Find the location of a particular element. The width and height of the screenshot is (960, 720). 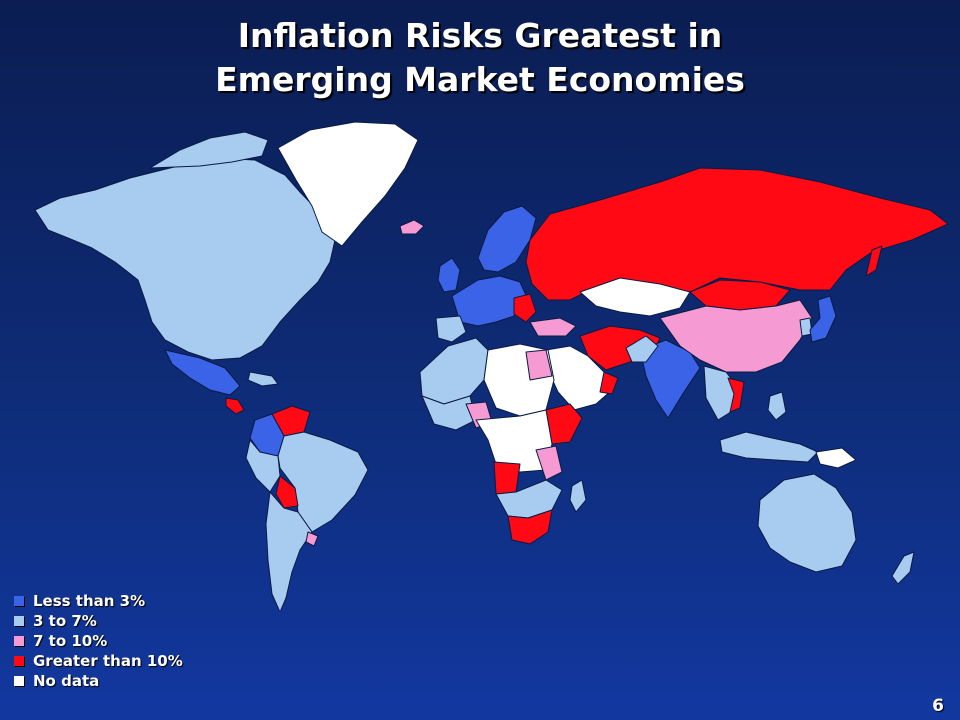

region-russia is located at coordinates (737, 234).